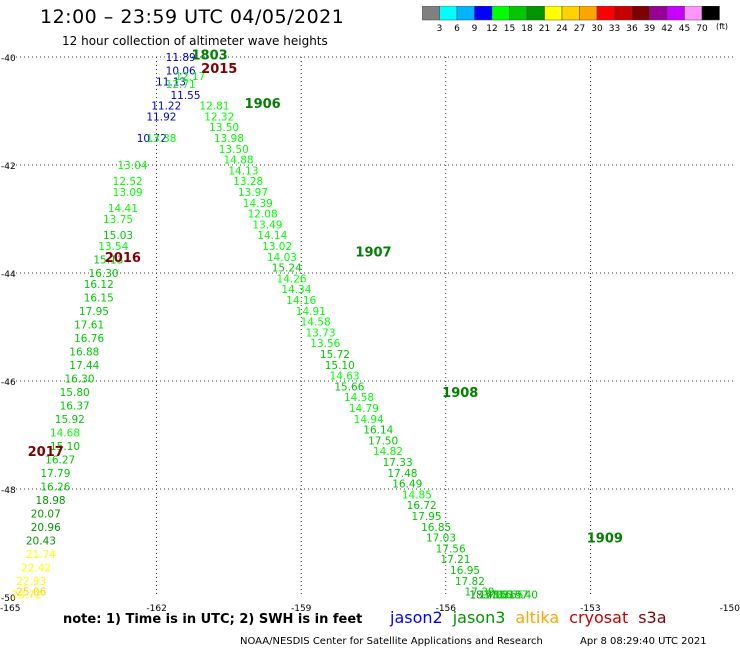 This screenshot has height=650, width=740. I want to click on wave-height-value: 18.98, so click(51, 501).